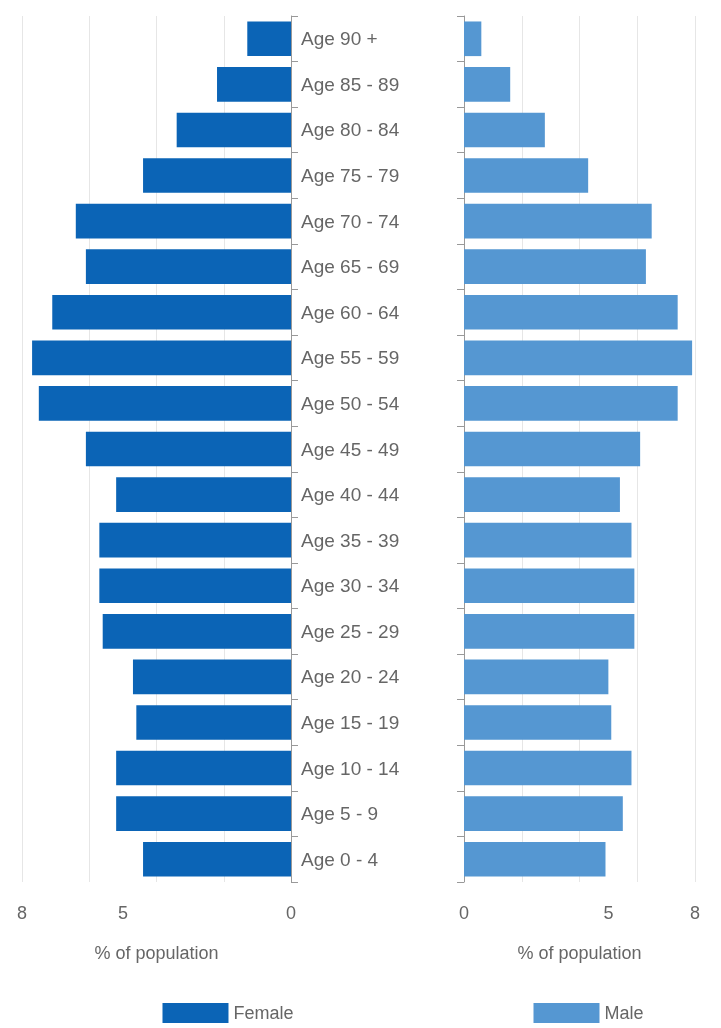  What do you see at coordinates (340, 859) in the screenshot?
I see `y-tick-label: Age 0 - 4` at bounding box center [340, 859].